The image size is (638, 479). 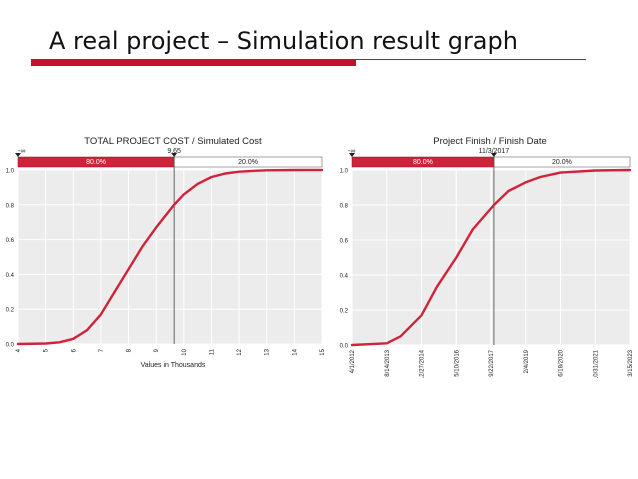 What do you see at coordinates (388, 362) in the screenshot?
I see `x-tick-label: 8/14/2013` at bounding box center [388, 362].